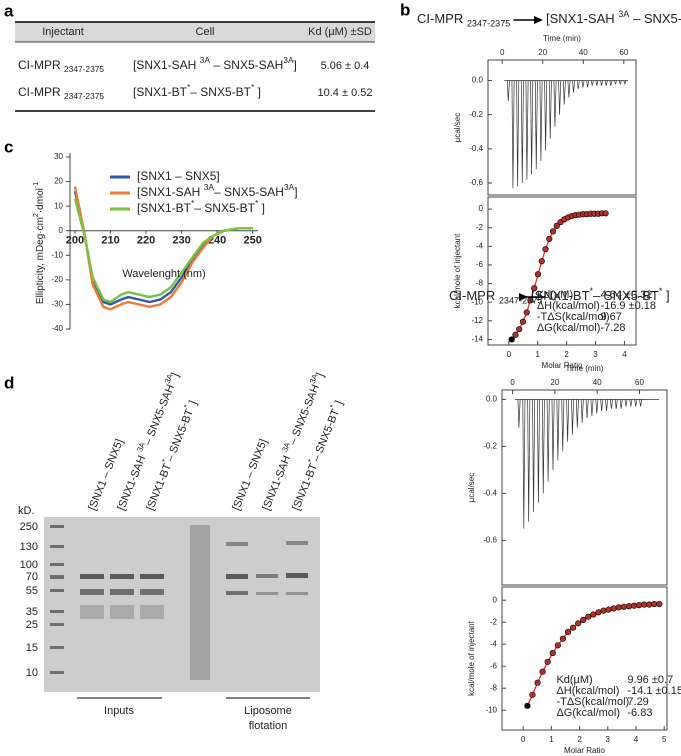 This screenshot has width=681, height=756. What do you see at coordinates (521, 301) in the screenshot?
I see `text-run: 2347-2375` at bounding box center [521, 301].